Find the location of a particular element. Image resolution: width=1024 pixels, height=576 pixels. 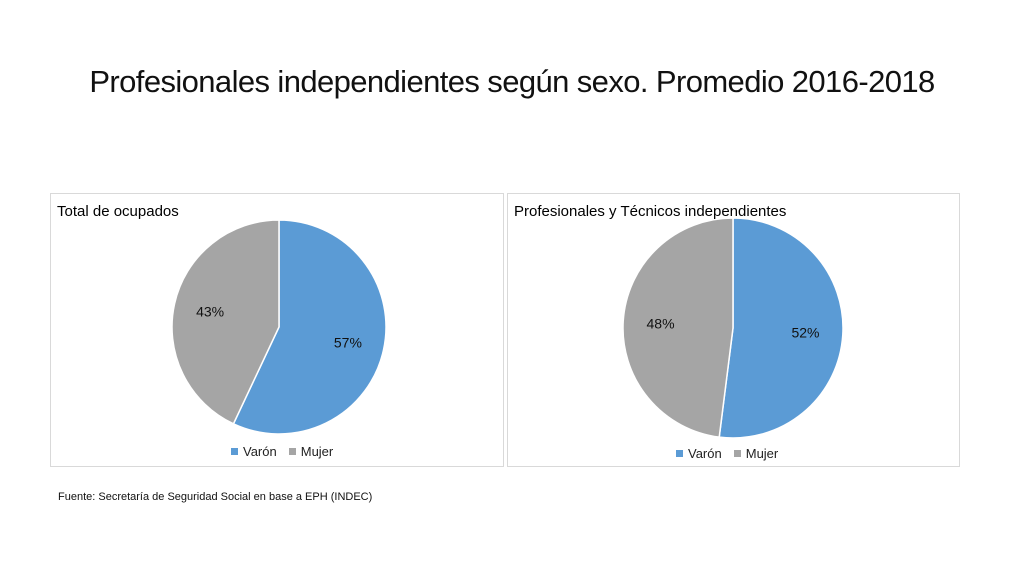

chart-title: Total de ocupados is located at coordinates (118, 211).